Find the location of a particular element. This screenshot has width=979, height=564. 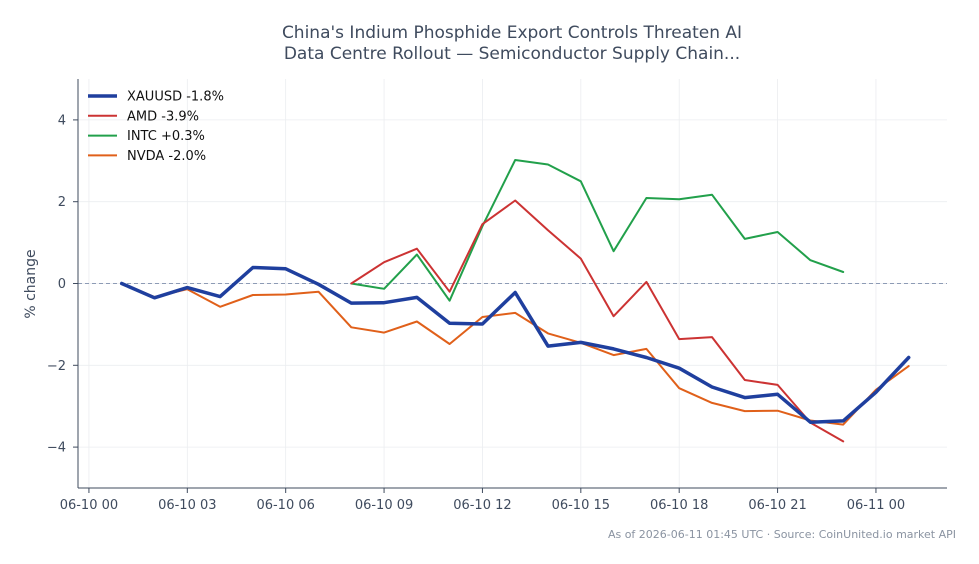

x-tick-label: 06-10 00 is located at coordinates (89, 505).